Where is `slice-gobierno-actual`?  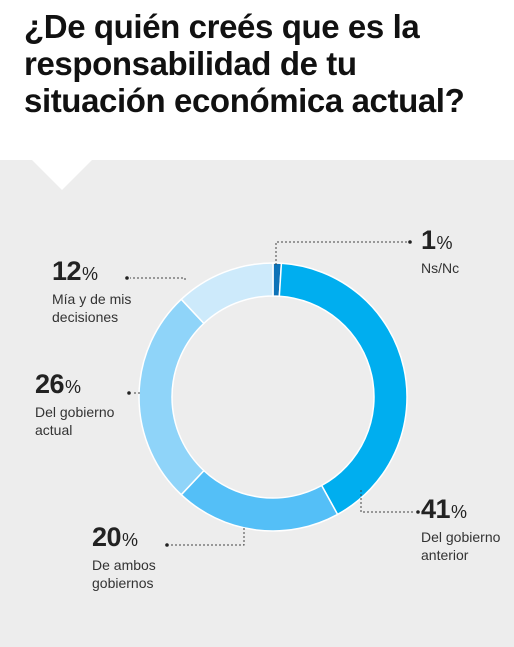
slice-gobierno-actual is located at coordinates (171, 397).